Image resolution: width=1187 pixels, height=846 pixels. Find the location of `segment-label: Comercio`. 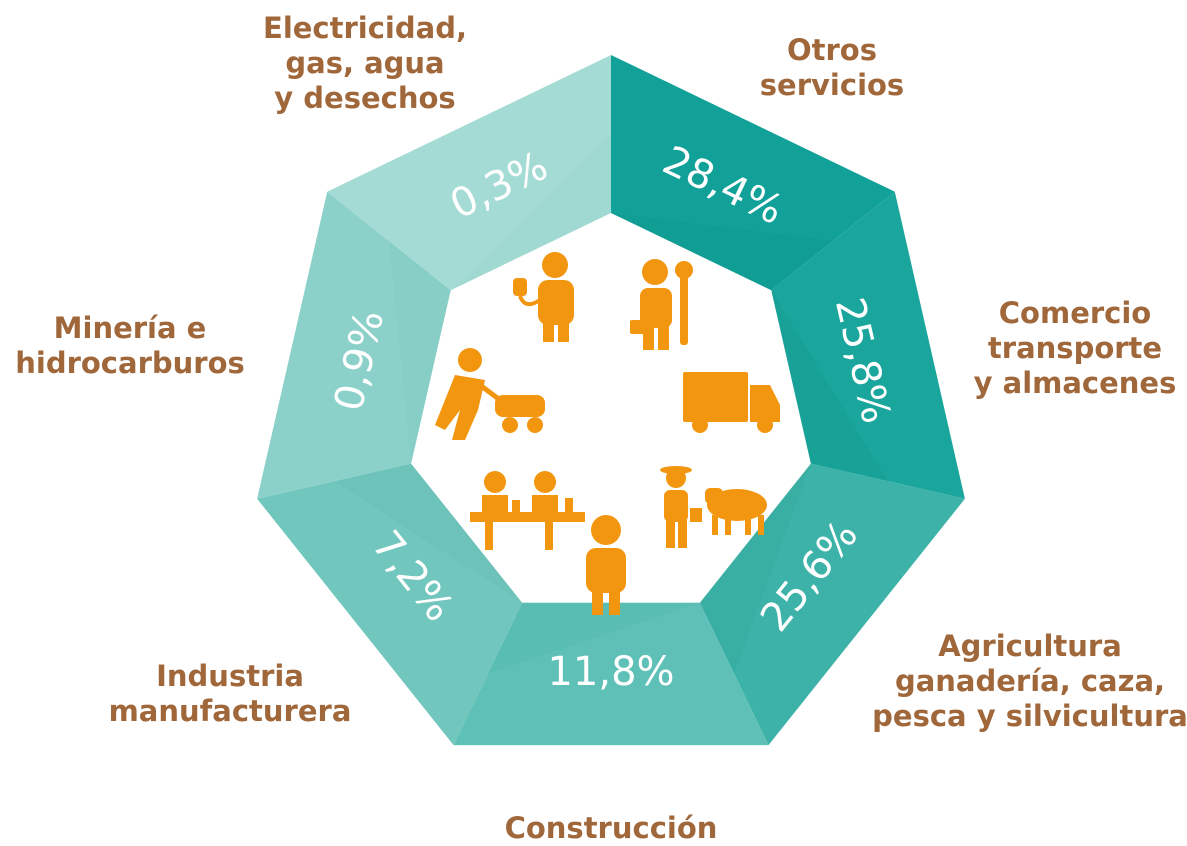

segment-label: Comercio is located at coordinates (1075, 313).